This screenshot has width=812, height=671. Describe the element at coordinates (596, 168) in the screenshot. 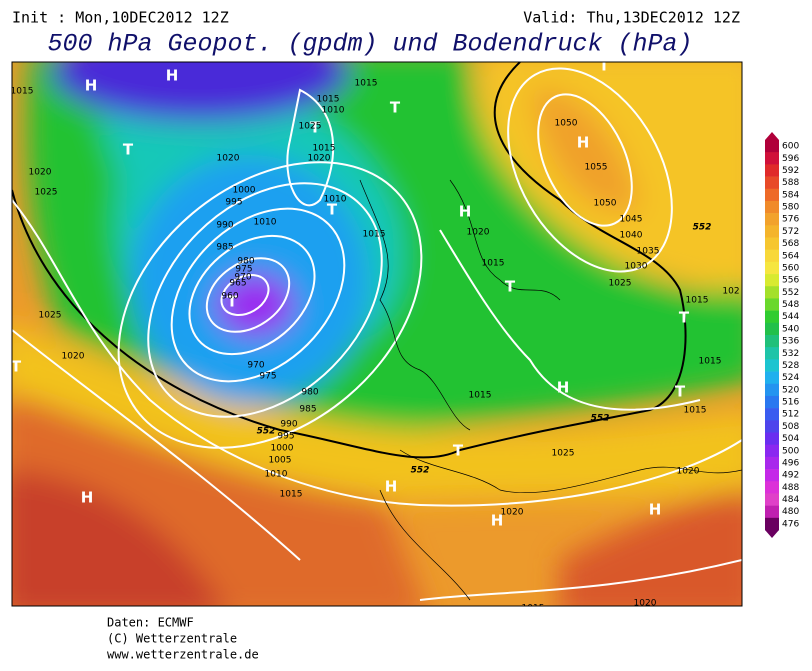

I see `isobar-label: 1055` at that location.